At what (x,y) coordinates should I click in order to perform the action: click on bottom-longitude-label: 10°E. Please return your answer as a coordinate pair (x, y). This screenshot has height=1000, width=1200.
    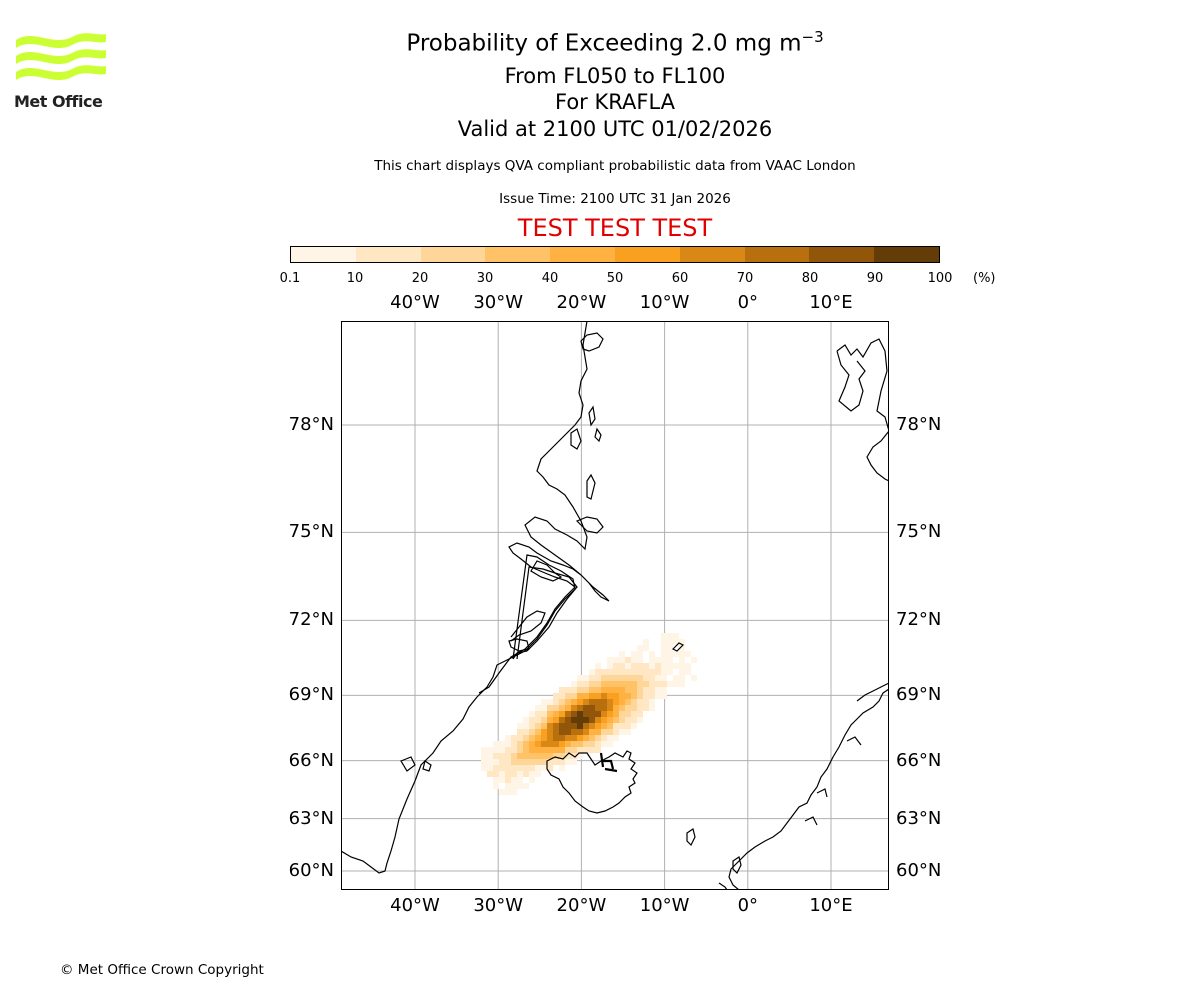
    Looking at the image, I should click on (831, 905).